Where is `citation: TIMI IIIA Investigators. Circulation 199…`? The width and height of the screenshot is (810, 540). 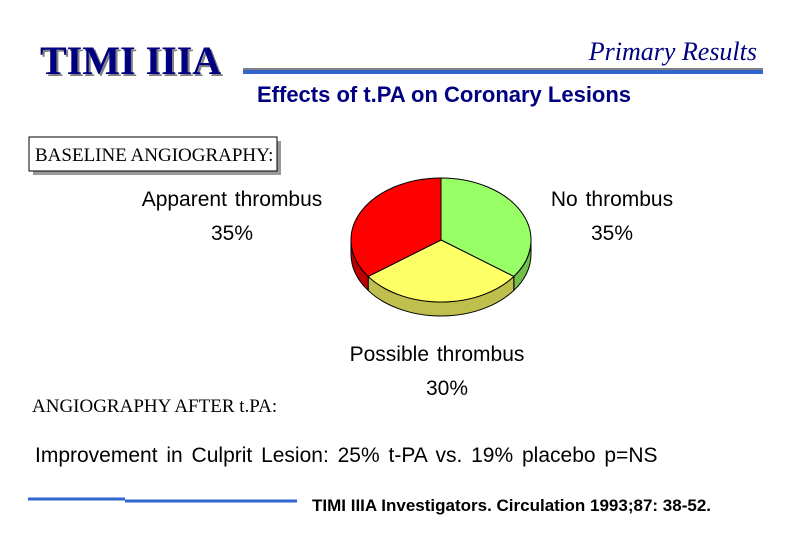
citation: TIMI IIIA Investigators. Circulation 199… is located at coordinates (511, 505).